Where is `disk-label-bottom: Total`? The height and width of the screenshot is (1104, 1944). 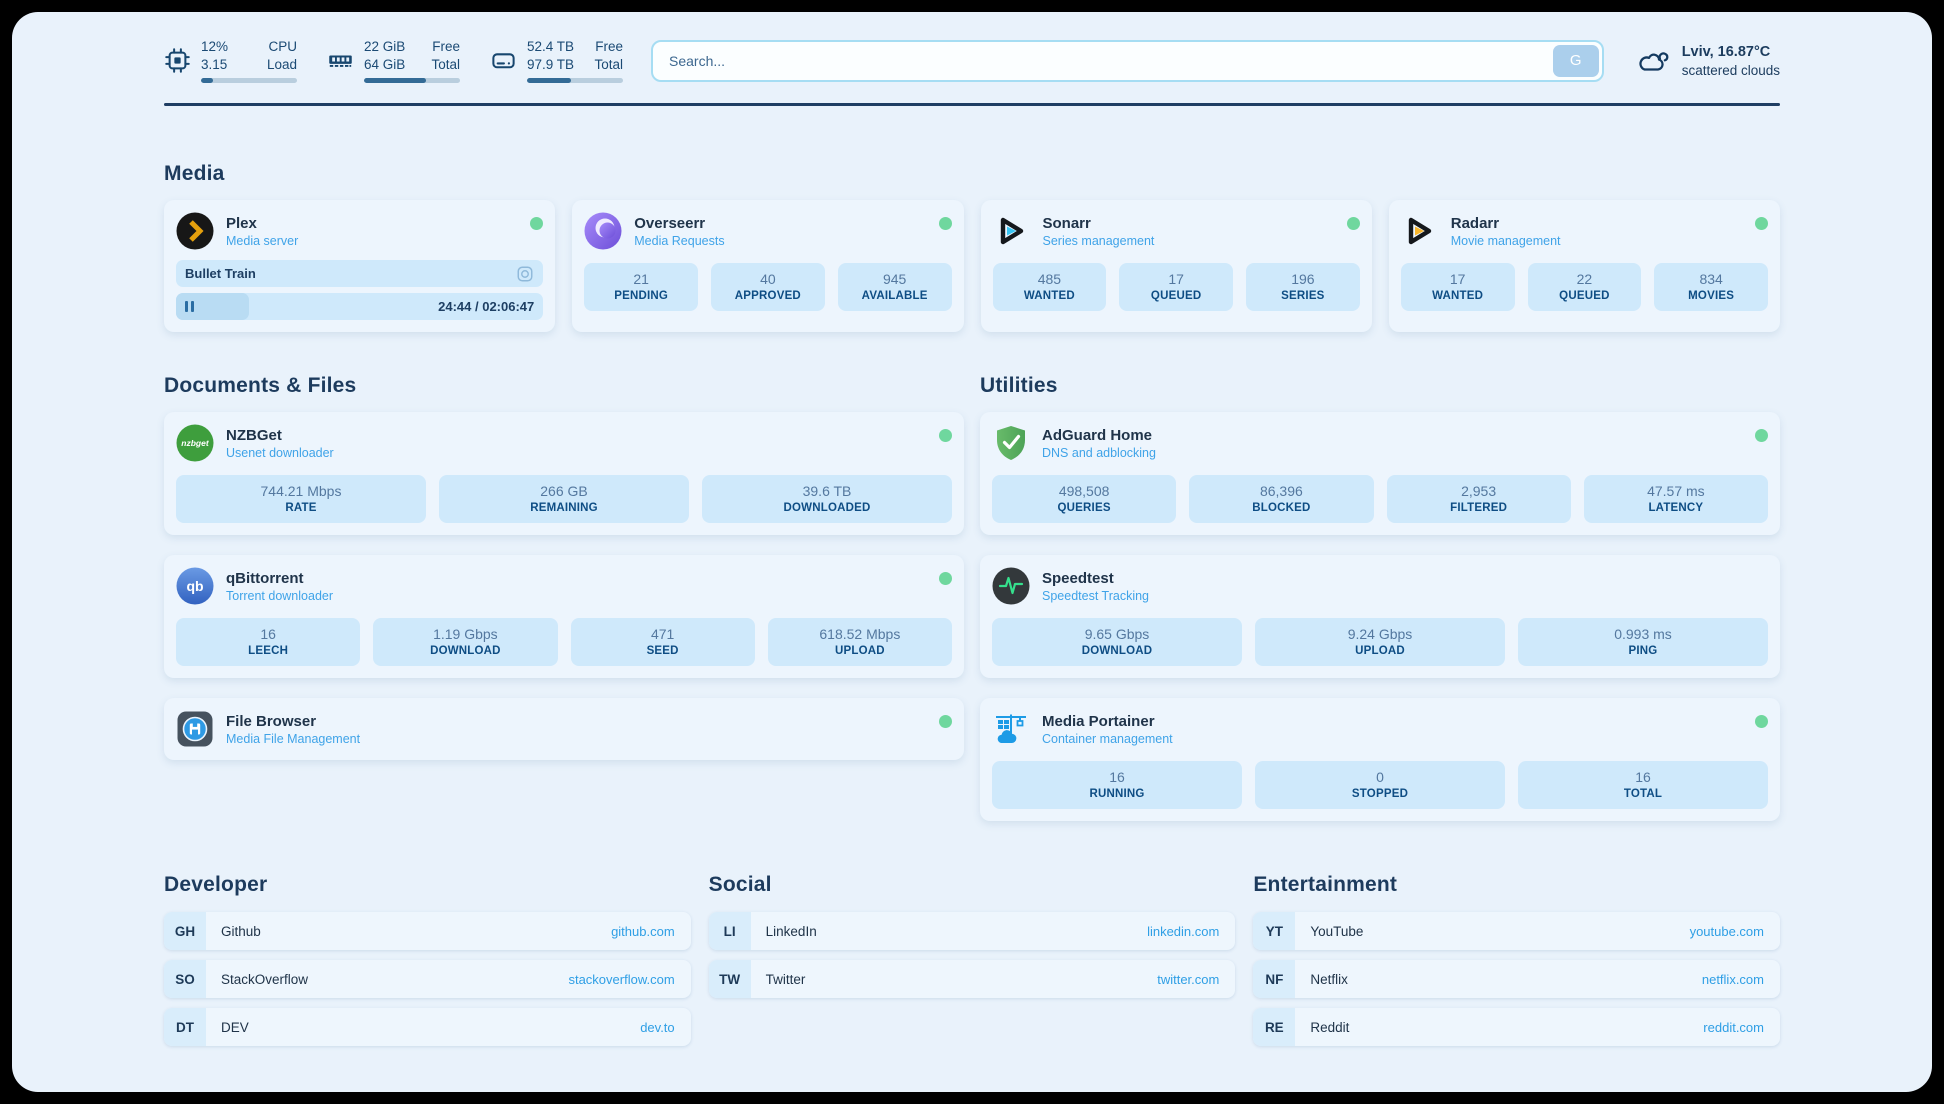
disk-label-bottom: Total is located at coordinates (608, 64).